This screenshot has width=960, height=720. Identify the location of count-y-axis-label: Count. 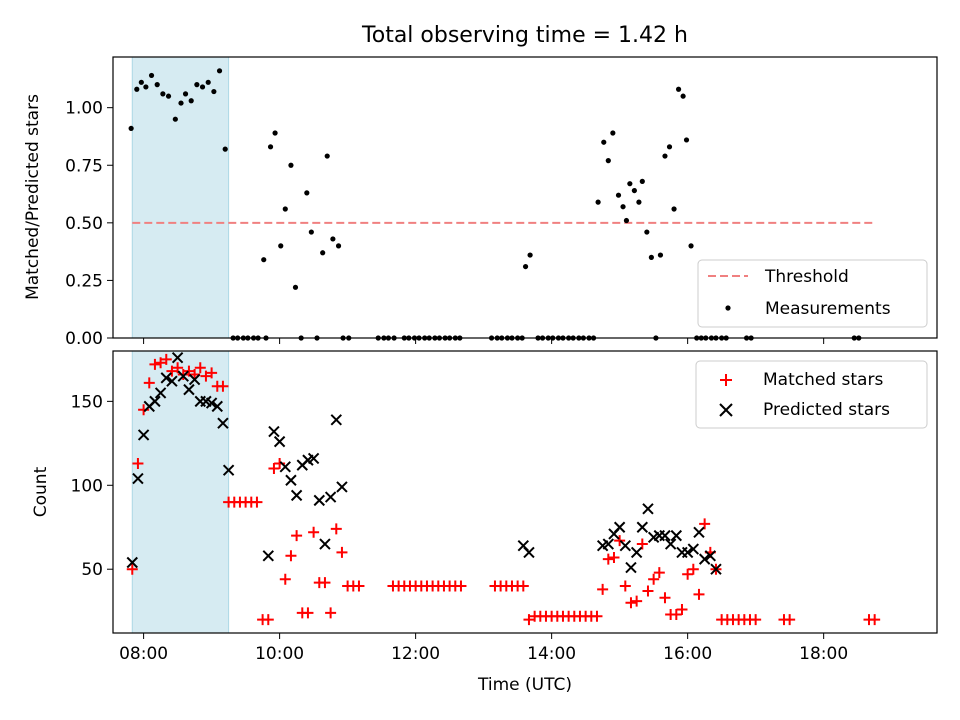
(41, 491).